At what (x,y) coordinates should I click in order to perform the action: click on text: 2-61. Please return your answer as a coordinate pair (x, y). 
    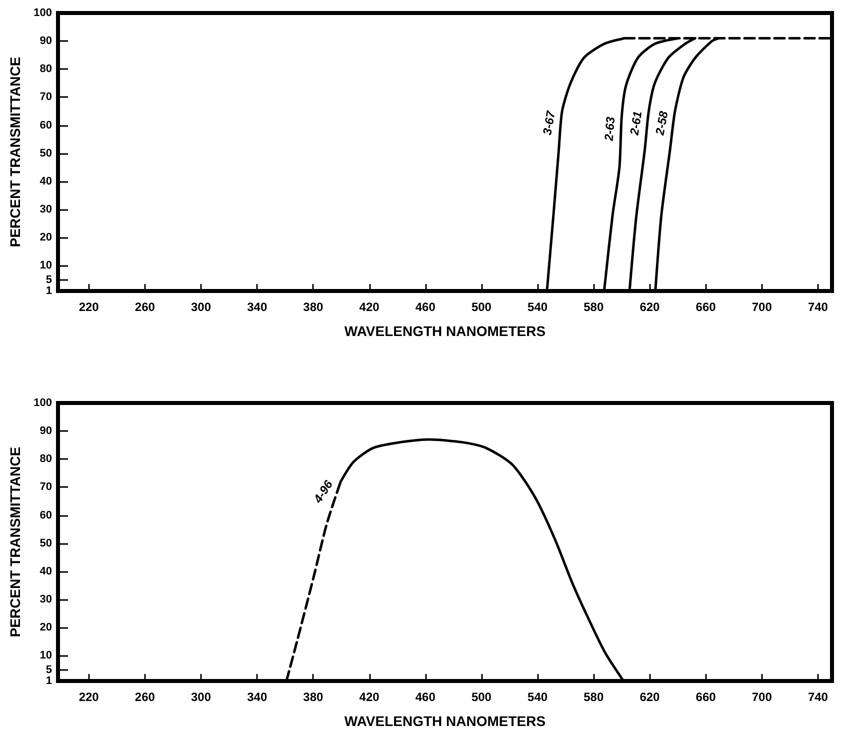
    Looking at the image, I should click on (636, 124).